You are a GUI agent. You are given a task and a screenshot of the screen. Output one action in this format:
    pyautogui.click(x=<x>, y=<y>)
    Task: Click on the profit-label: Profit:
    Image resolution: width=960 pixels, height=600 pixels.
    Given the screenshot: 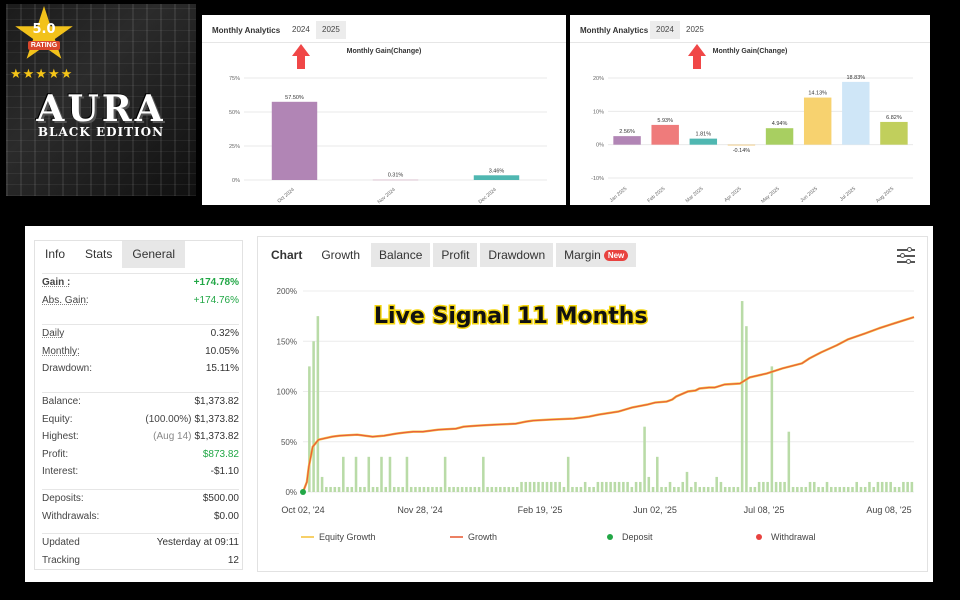 What is the action you would take?
    pyautogui.click(x=55, y=454)
    